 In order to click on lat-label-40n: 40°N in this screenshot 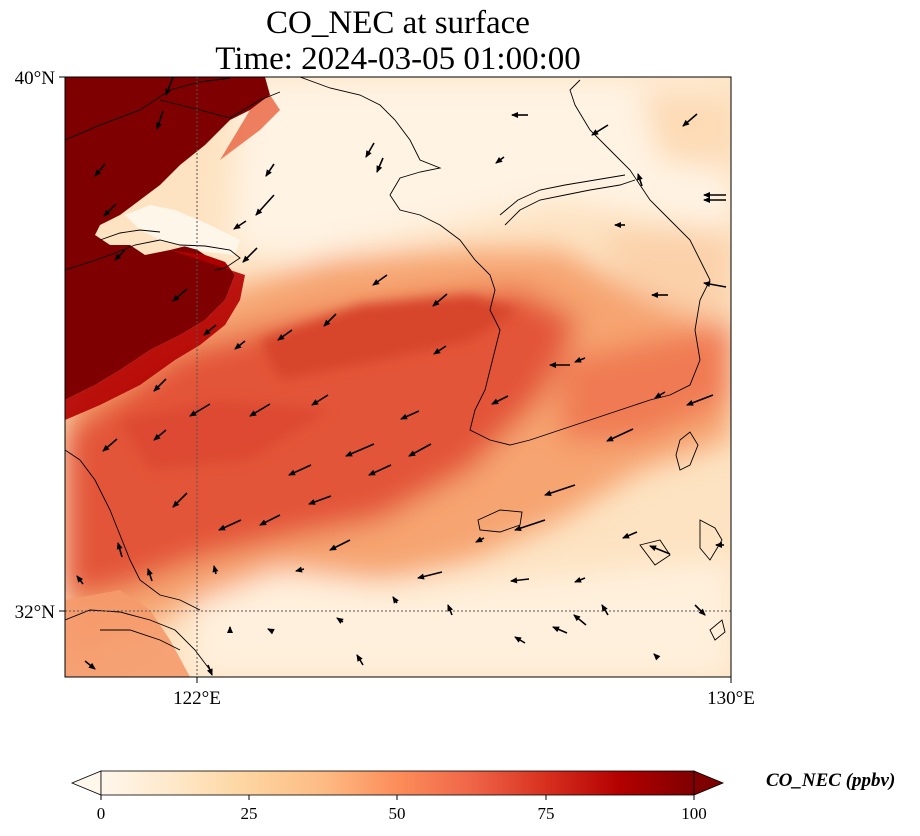, I will do `click(35, 78)`.